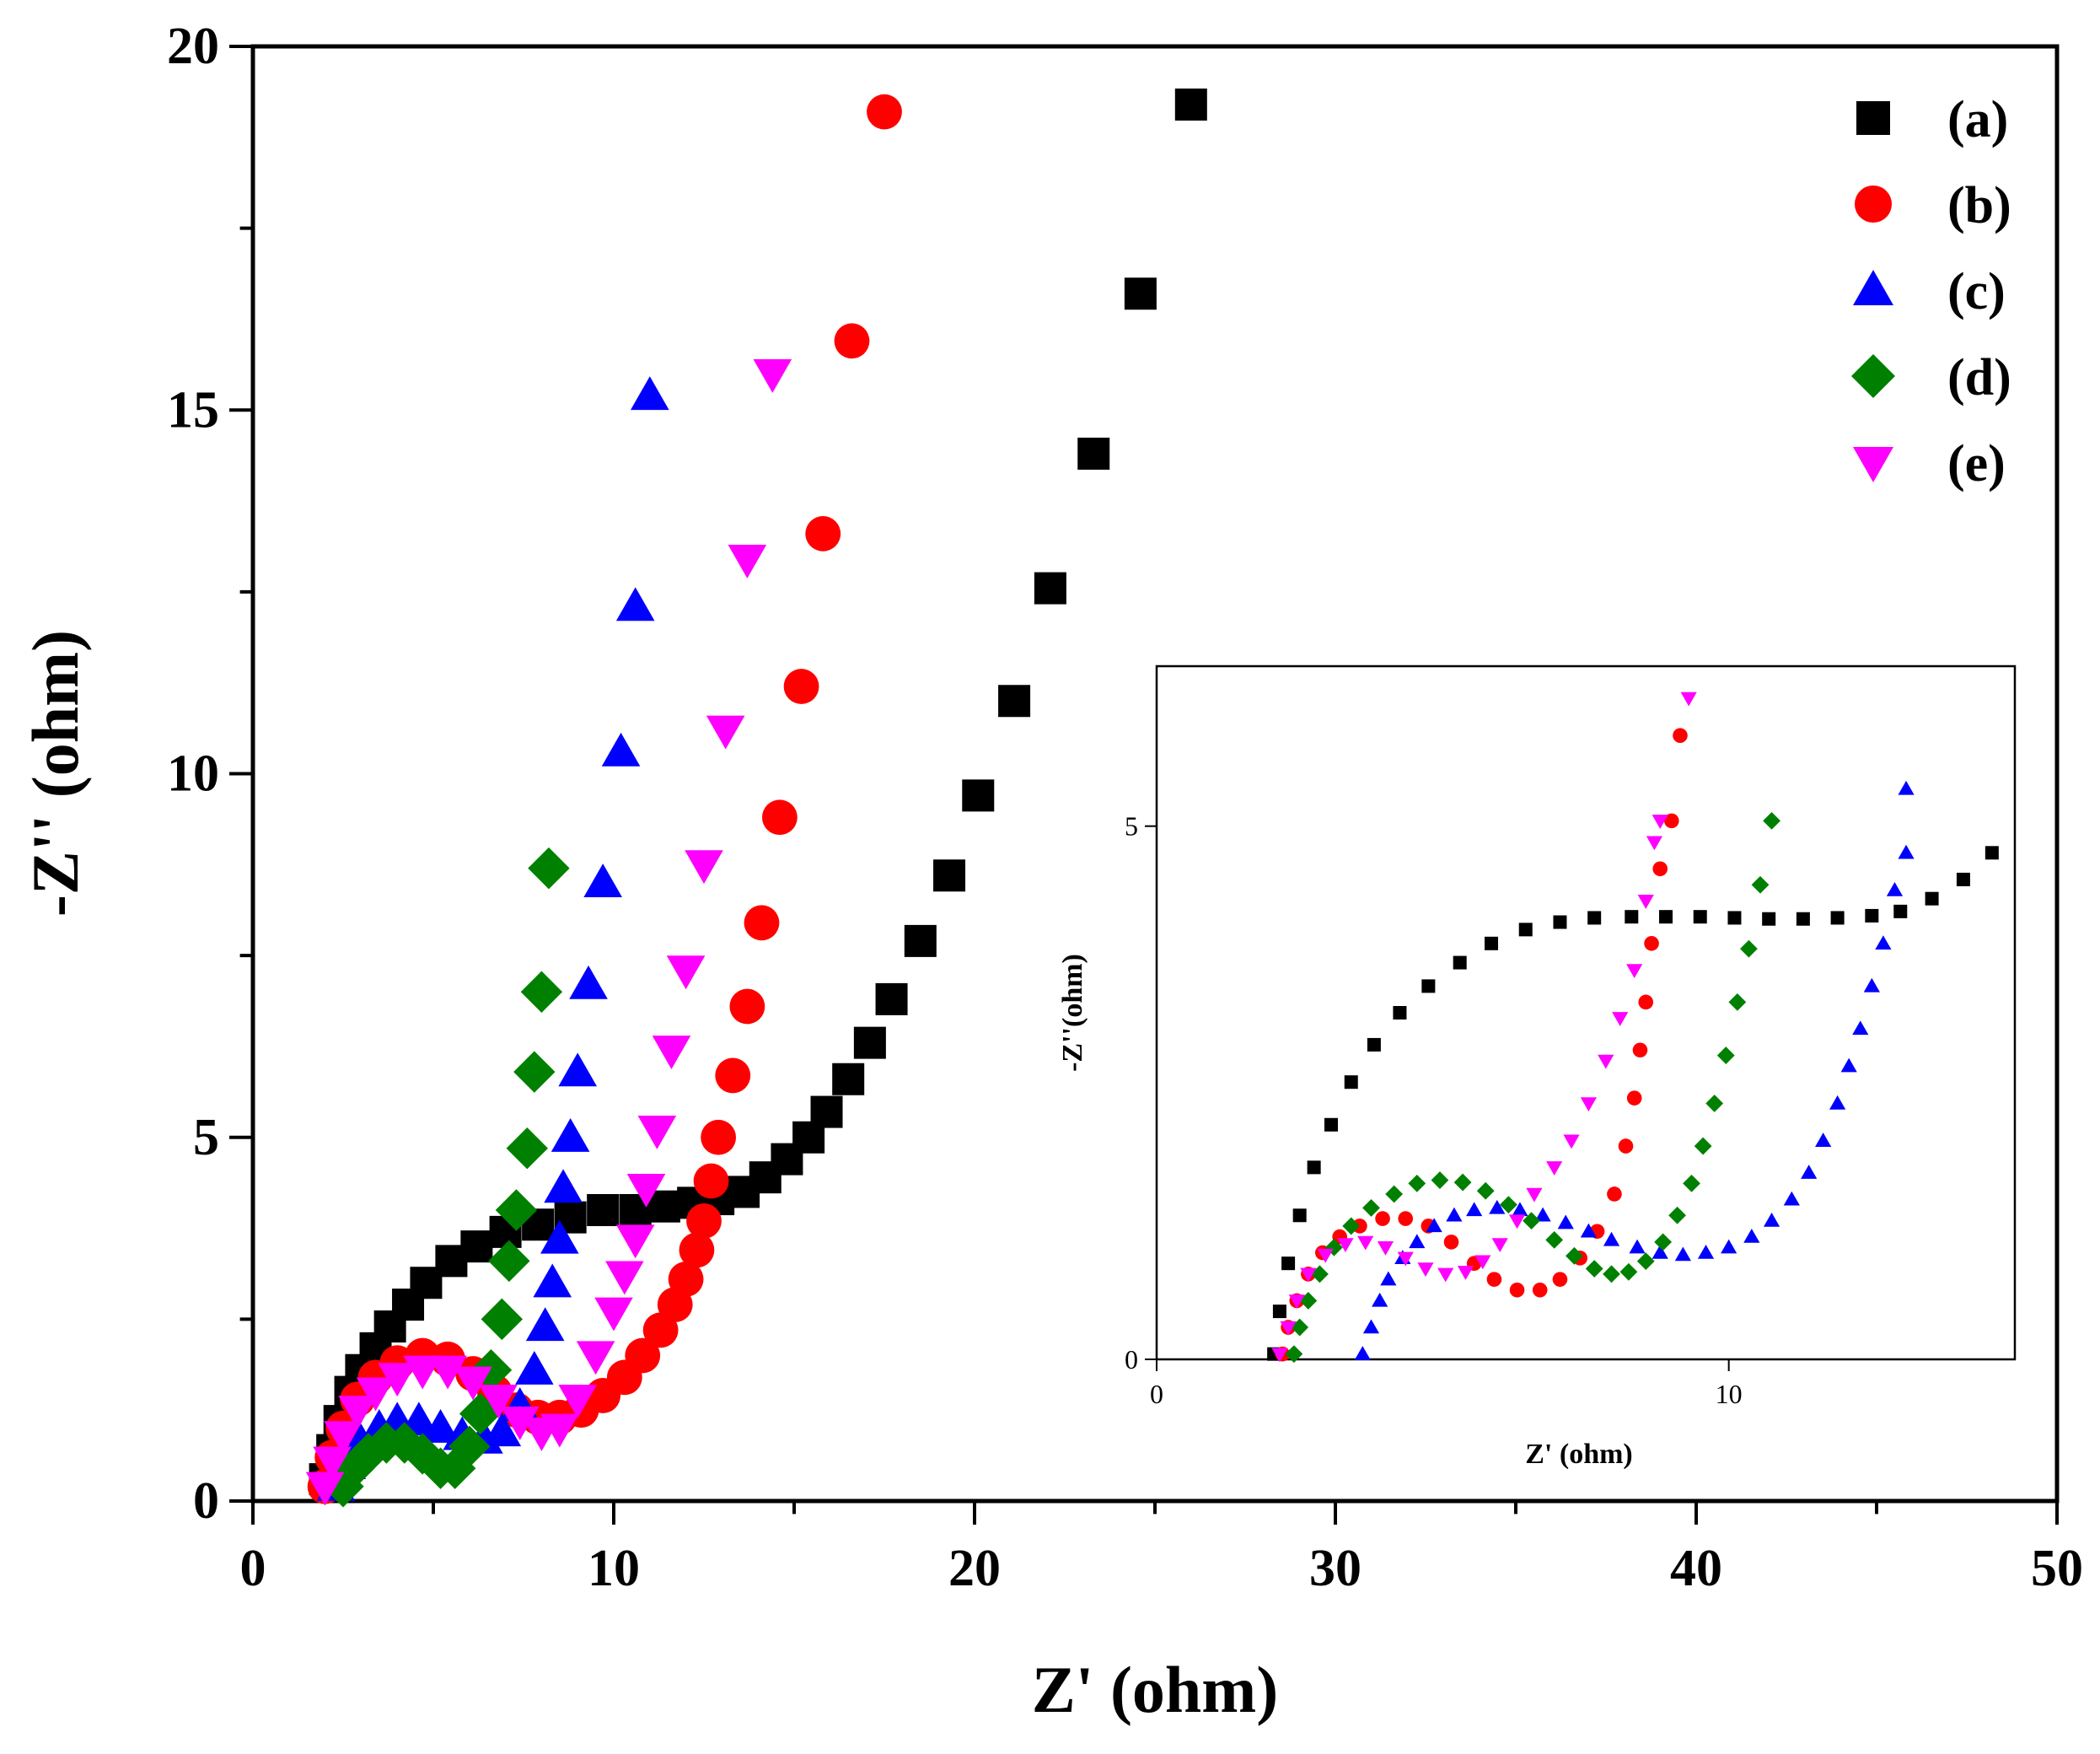  What do you see at coordinates (1873, 465) in the screenshot?
I see `legend-marker-e` at bounding box center [1873, 465].